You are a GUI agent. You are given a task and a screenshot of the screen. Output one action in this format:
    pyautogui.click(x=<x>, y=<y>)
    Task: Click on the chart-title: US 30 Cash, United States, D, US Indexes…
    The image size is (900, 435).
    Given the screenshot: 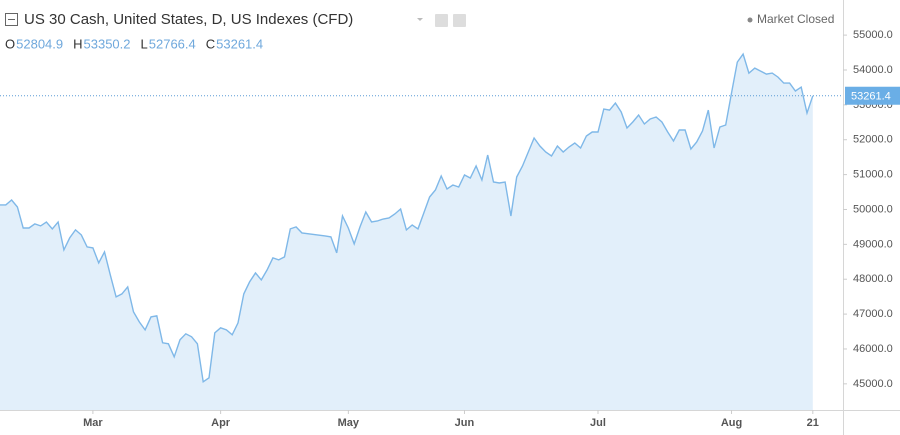 What is the action you would take?
    pyautogui.click(x=188, y=19)
    